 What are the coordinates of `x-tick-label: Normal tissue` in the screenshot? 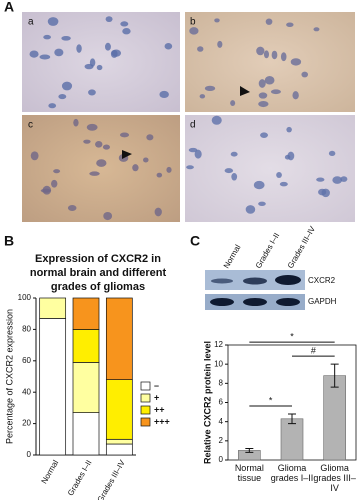 It's located at (249, 473).